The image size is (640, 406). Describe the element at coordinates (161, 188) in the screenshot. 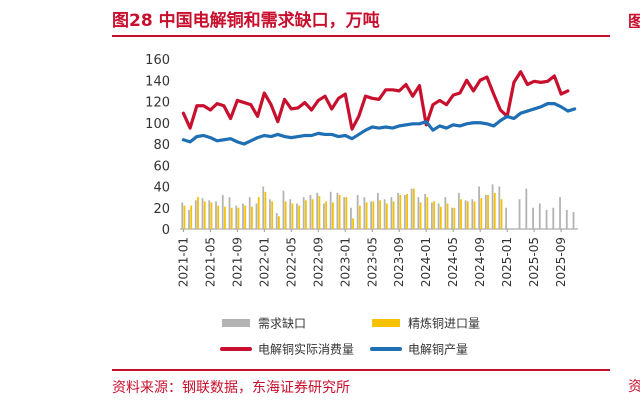

I see `y-tick-label: 40` at that location.